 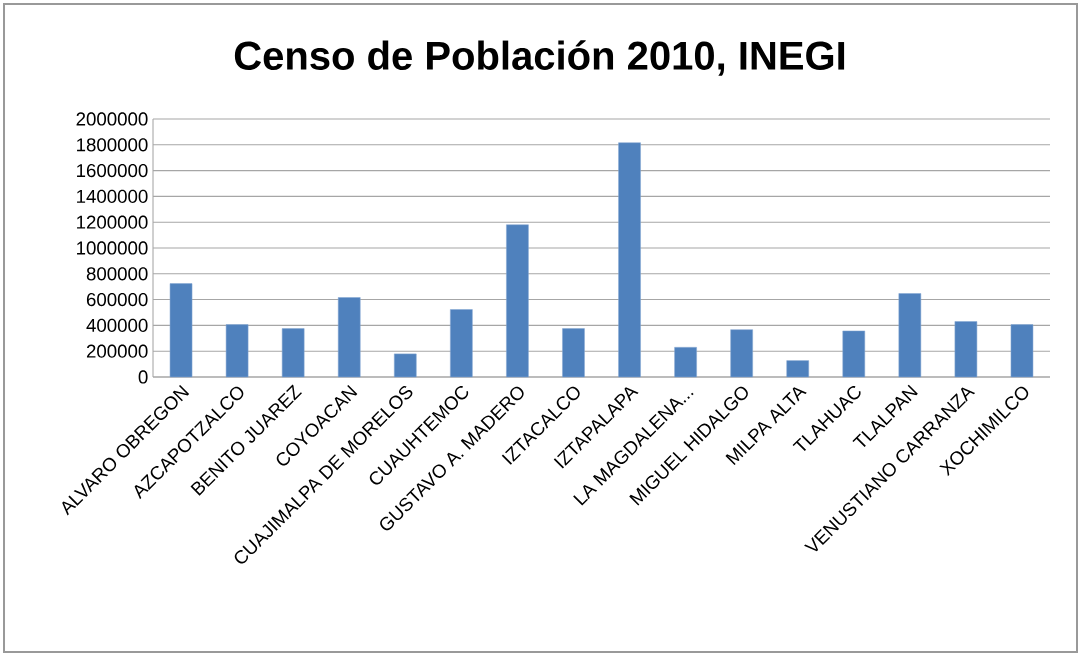 I want to click on y-tick-label: 0, so click(x=143, y=377).